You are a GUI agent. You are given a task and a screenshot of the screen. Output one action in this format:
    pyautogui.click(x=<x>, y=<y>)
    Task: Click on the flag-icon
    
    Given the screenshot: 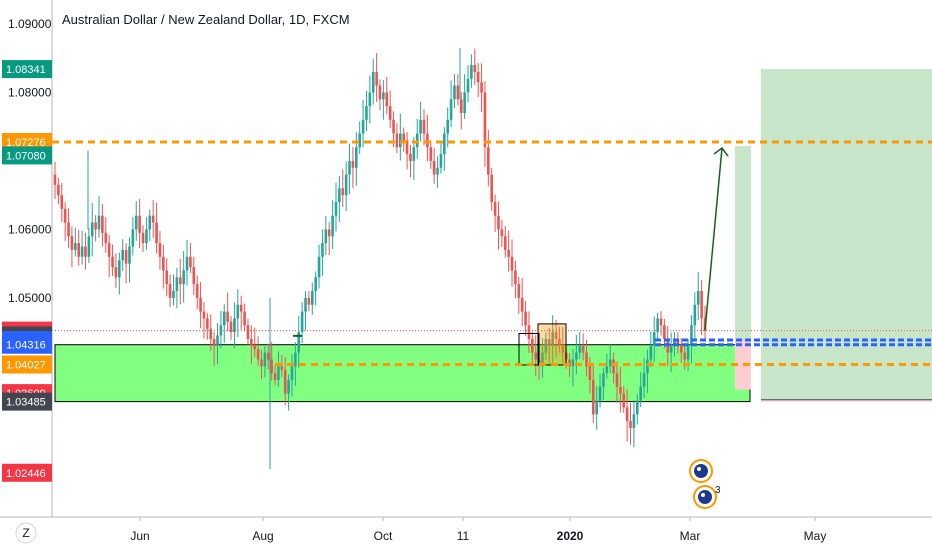 What is the action you would take?
    pyautogui.click(x=705, y=497)
    